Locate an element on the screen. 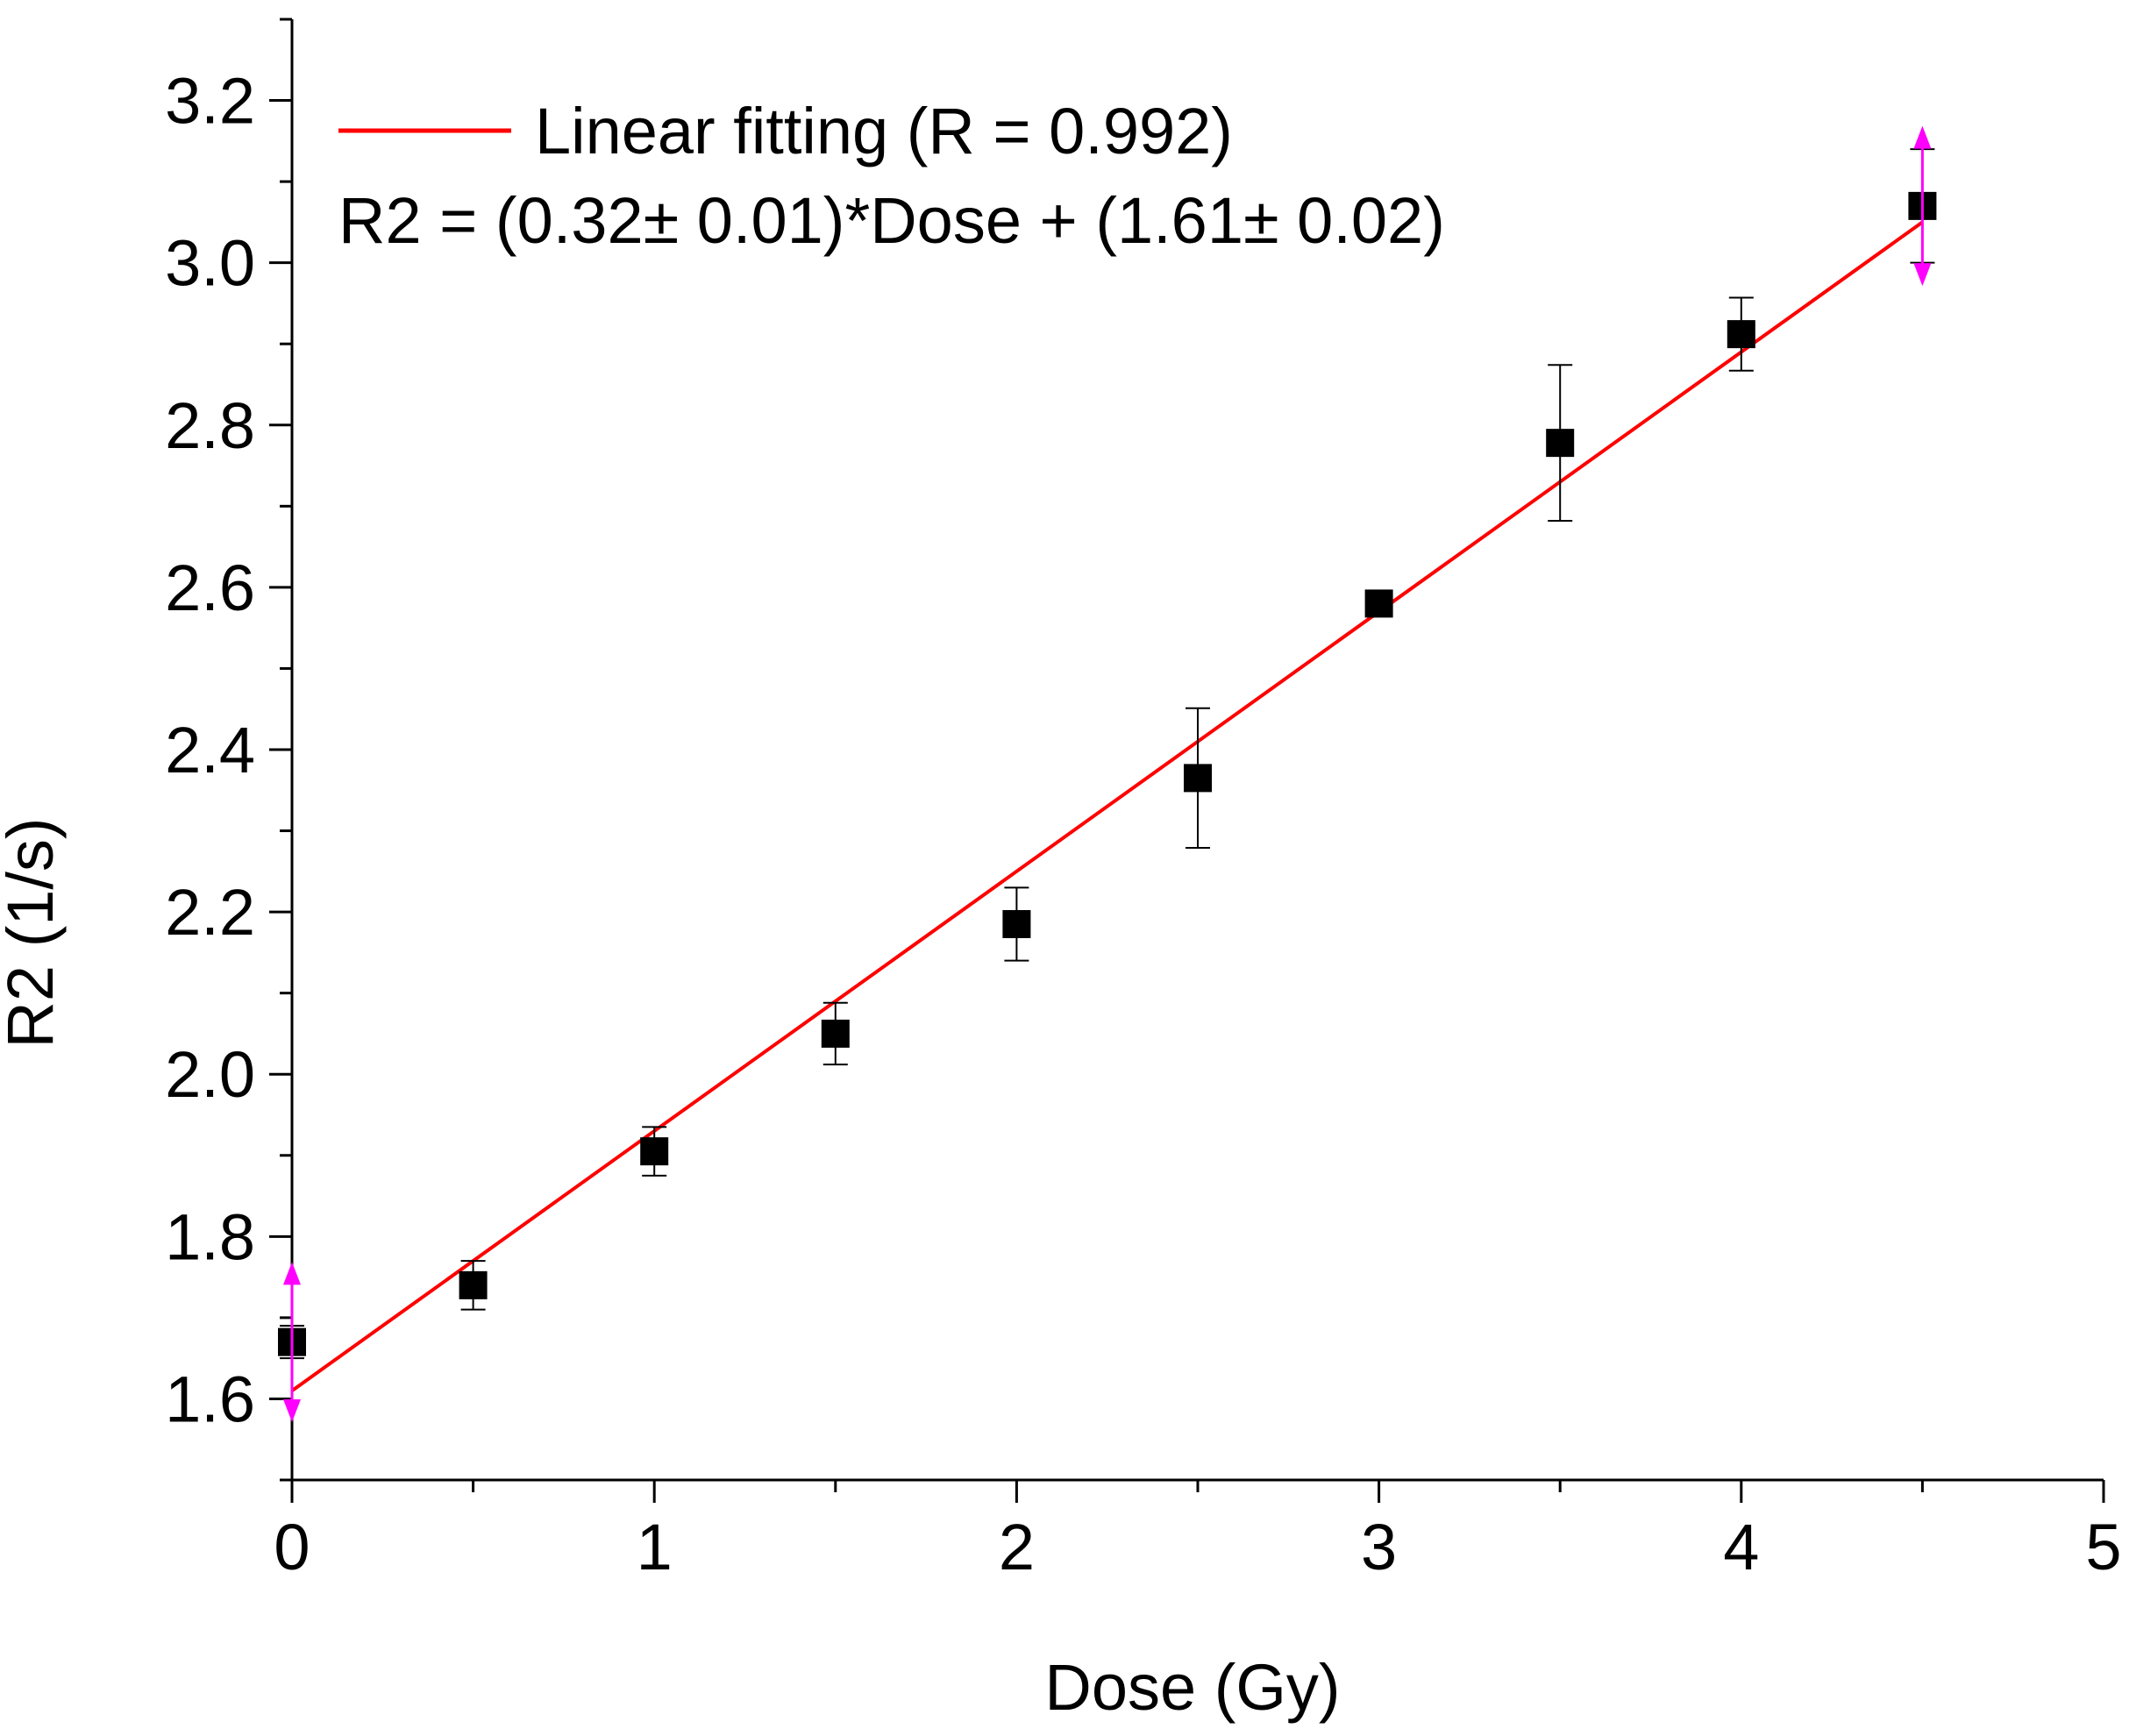 The image size is (2129, 1736). x-tick-label: 1 is located at coordinates (655, 1547).